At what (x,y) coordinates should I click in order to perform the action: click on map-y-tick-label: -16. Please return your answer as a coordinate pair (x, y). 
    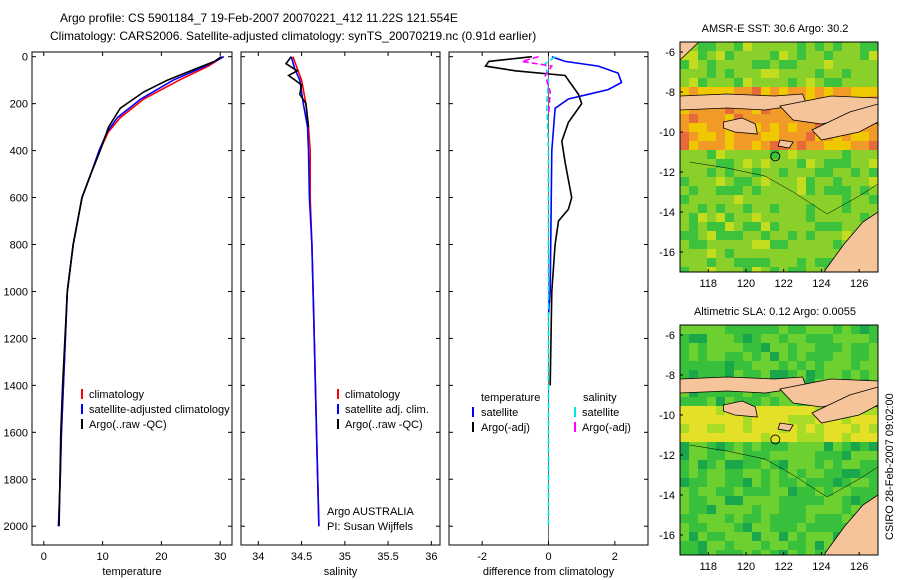
    Looking at the image, I should click on (667, 536).